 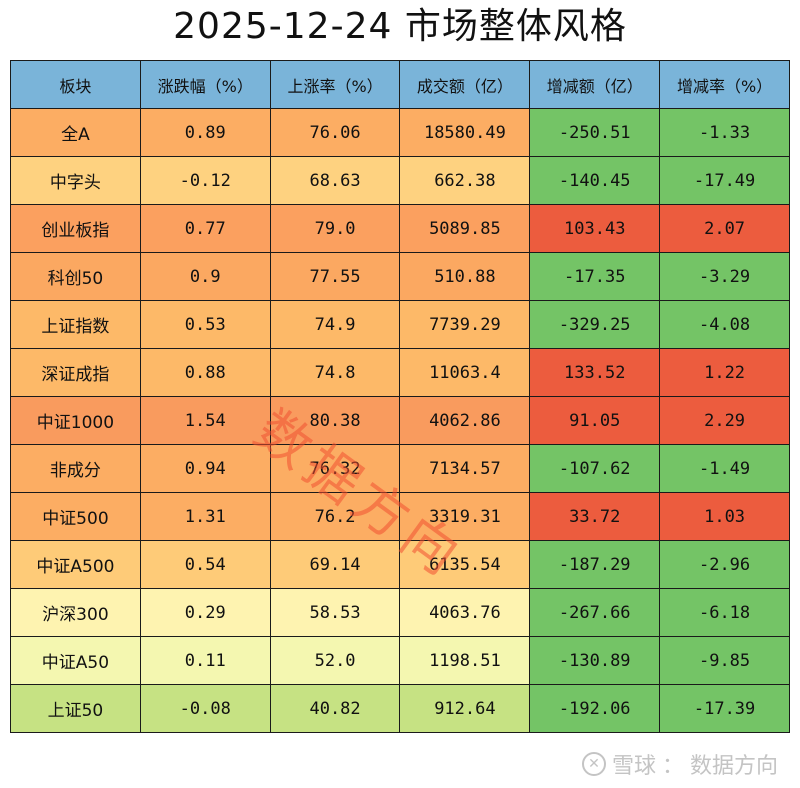 I want to click on rise-ratio-cell: 76.06, so click(x=335, y=132).